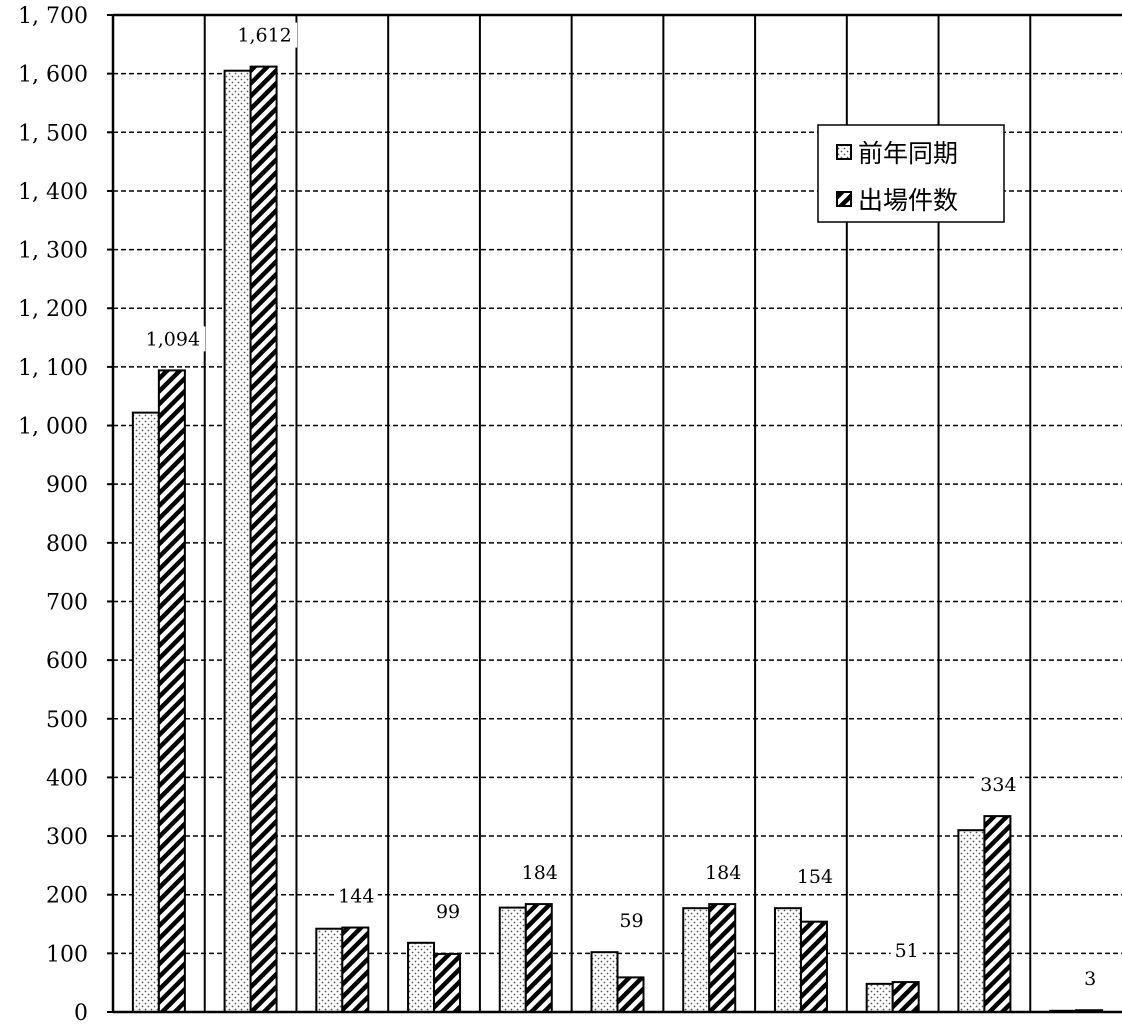 This screenshot has width=1122, height=1033. What do you see at coordinates (844, 152) in the screenshot?
I see `legend-swatch-previous-year` at bounding box center [844, 152].